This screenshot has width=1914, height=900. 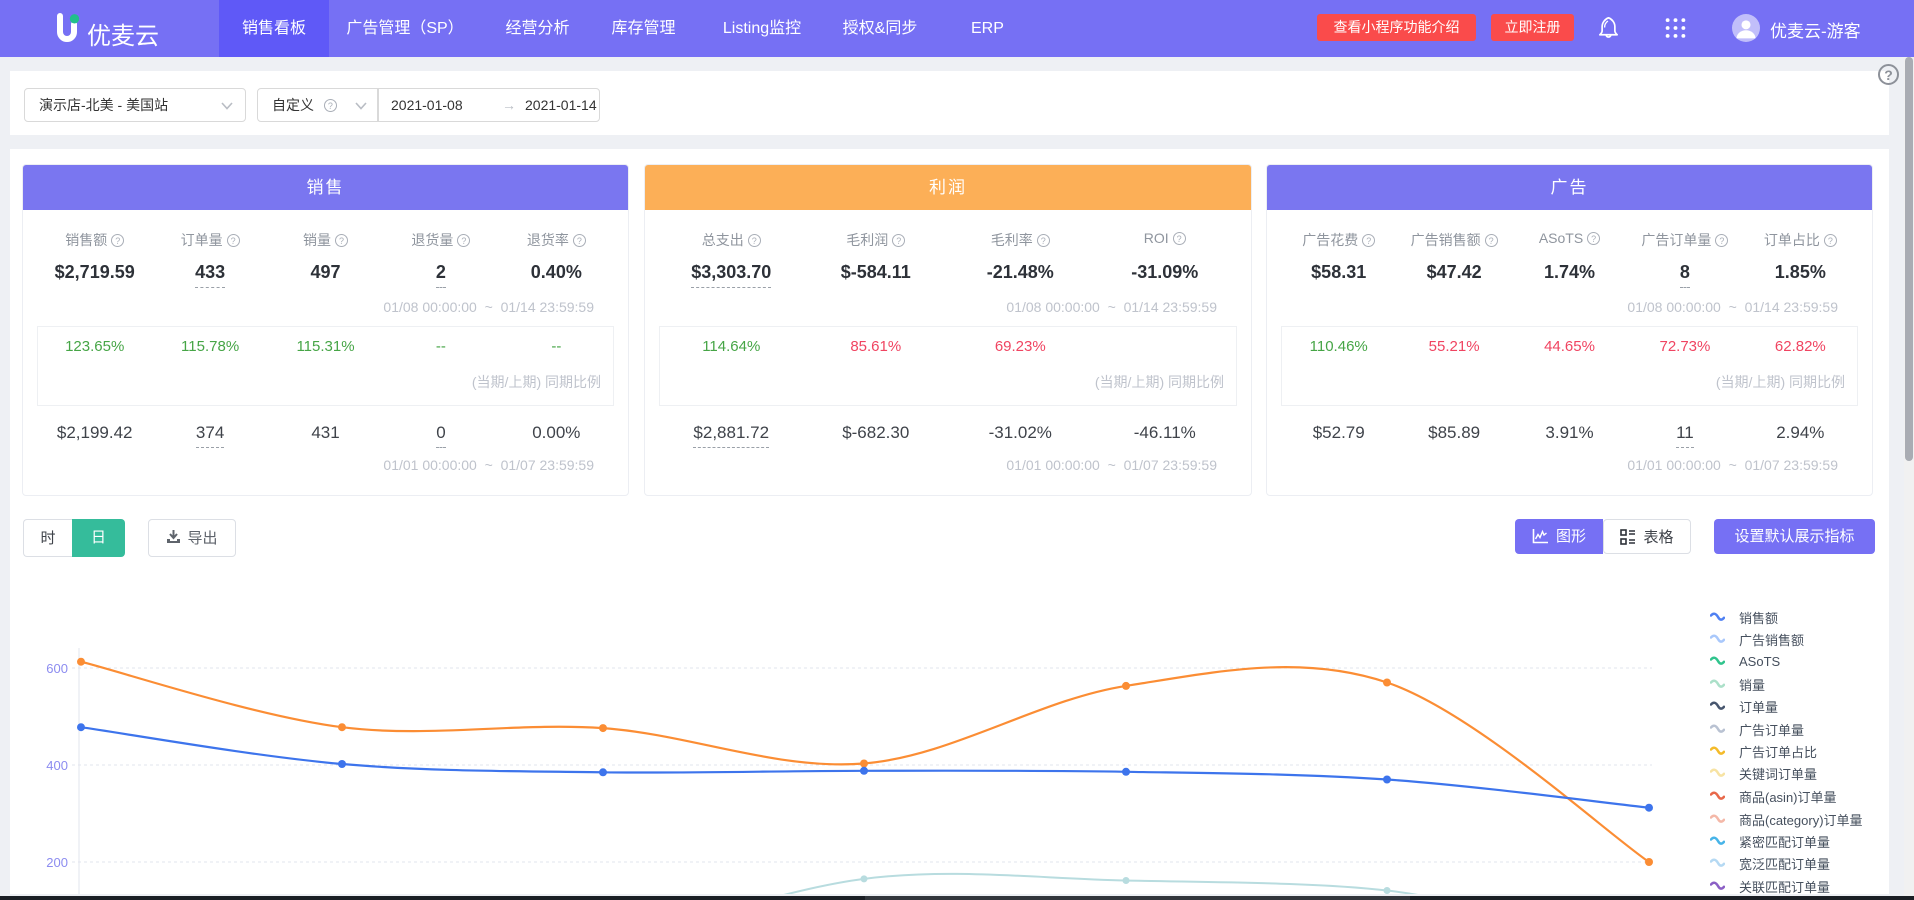 I want to click on svg-text: 400, so click(x=57, y=765).